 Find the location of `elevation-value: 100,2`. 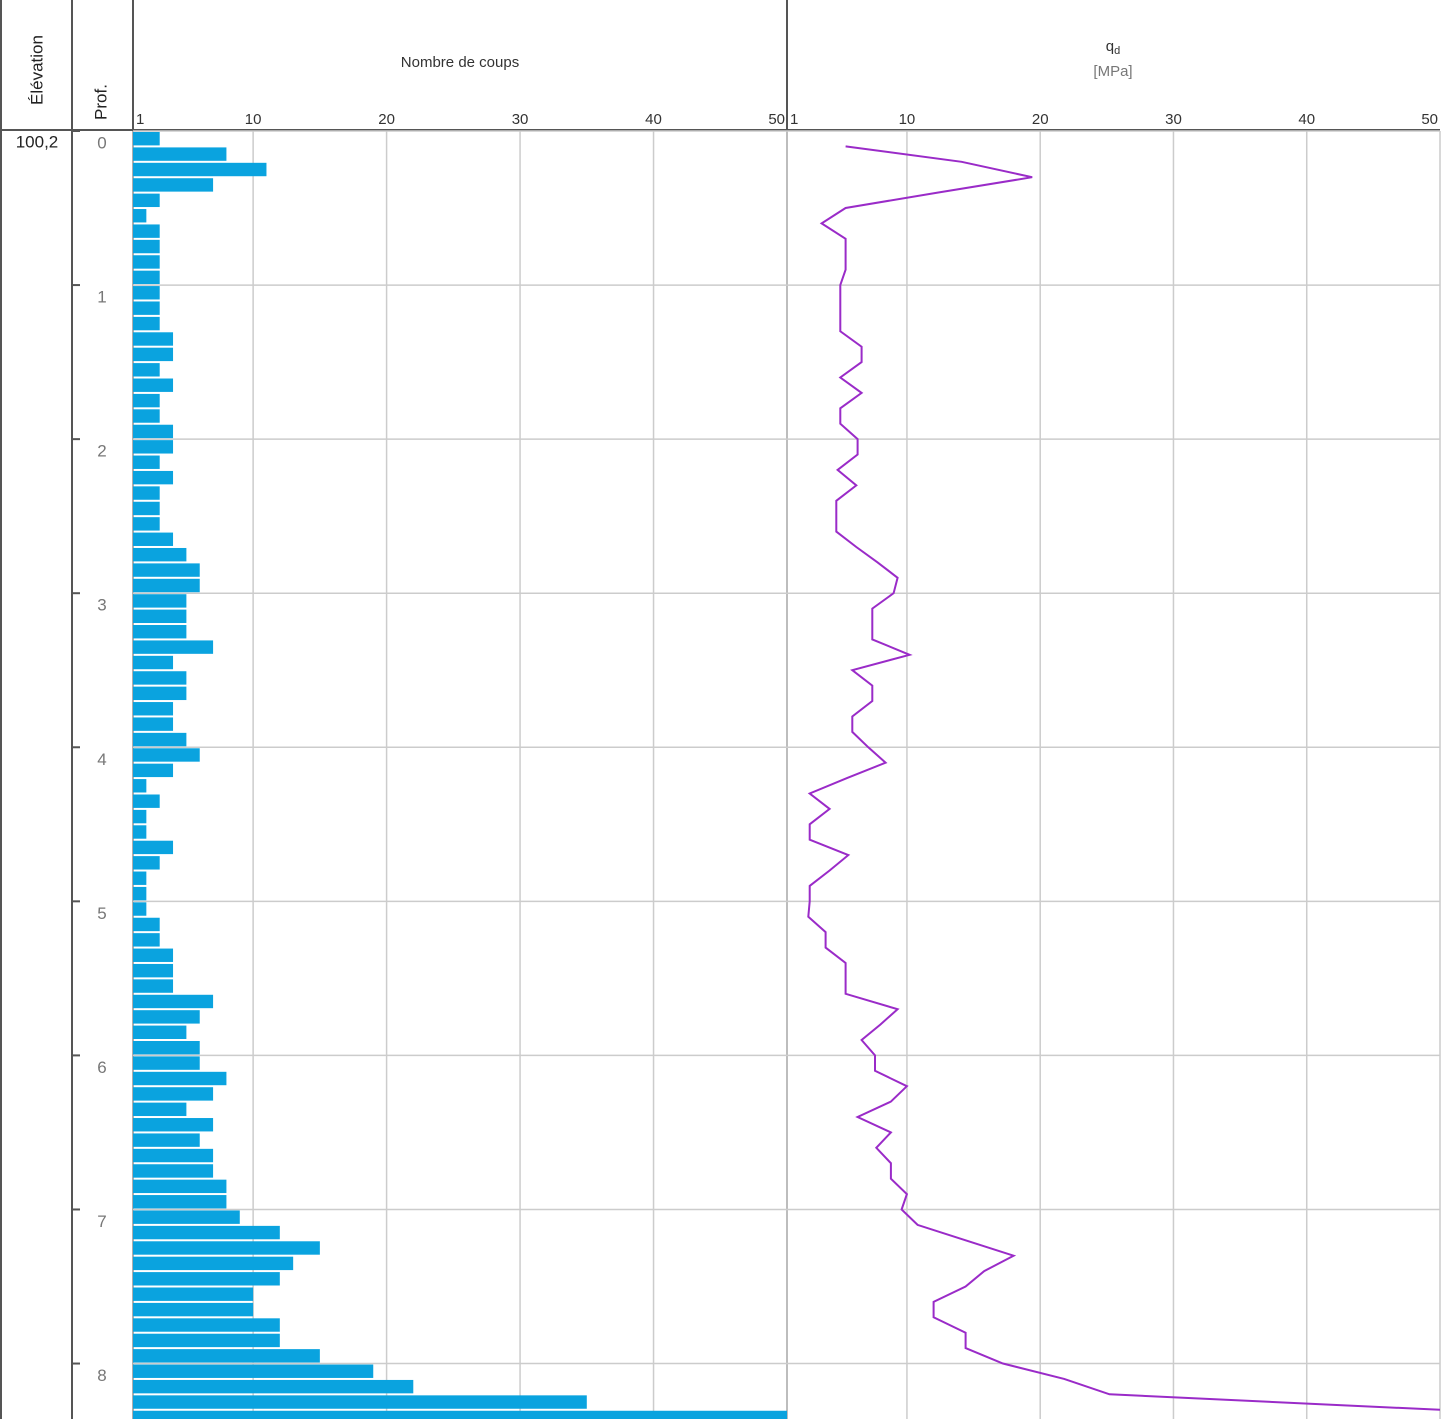

elevation-value: 100,2 is located at coordinates (37, 141).